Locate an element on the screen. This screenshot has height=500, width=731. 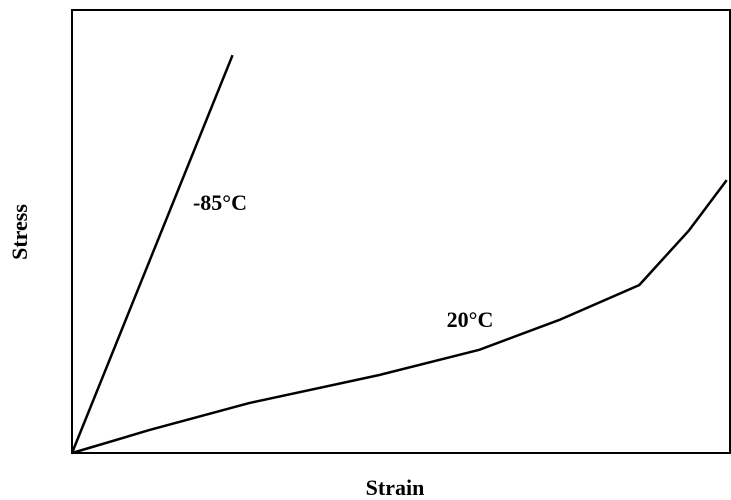
curve-label: 20°C is located at coordinates (470, 319).